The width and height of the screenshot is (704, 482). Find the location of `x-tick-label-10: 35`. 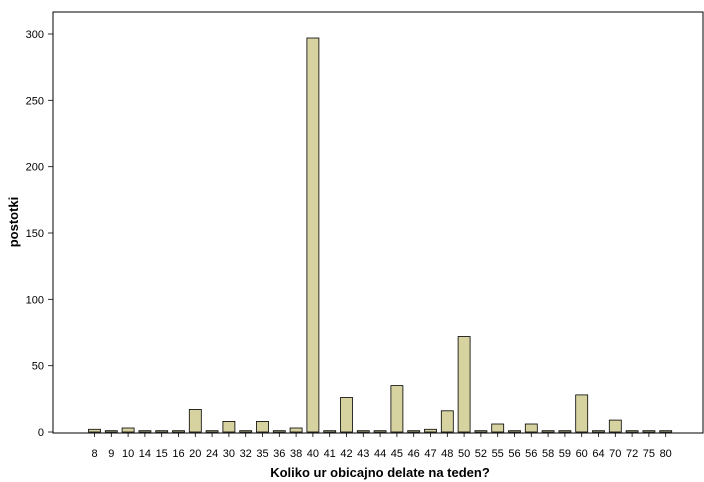

x-tick-label-10: 35 is located at coordinates (262, 454).